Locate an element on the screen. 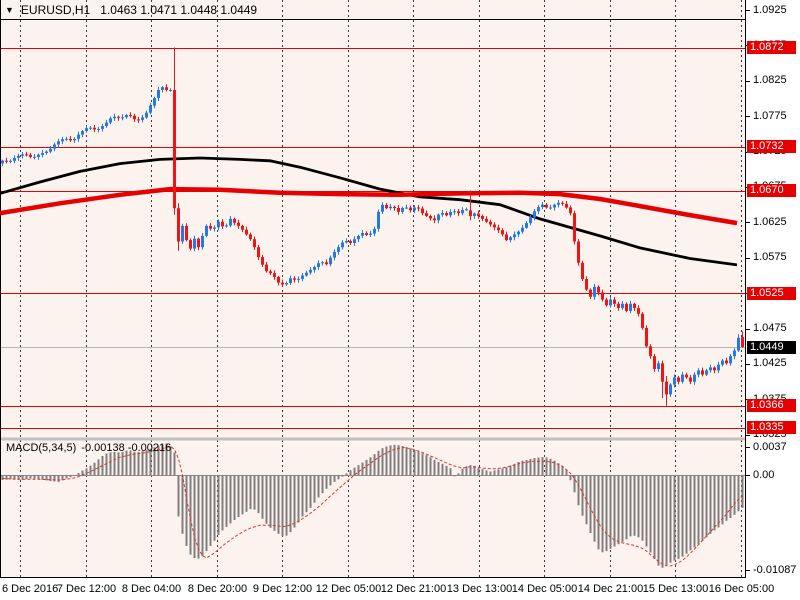 The width and height of the screenshot is (800, 600). symbol-period-label: EURUSD,H1 is located at coordinates (55, 10).